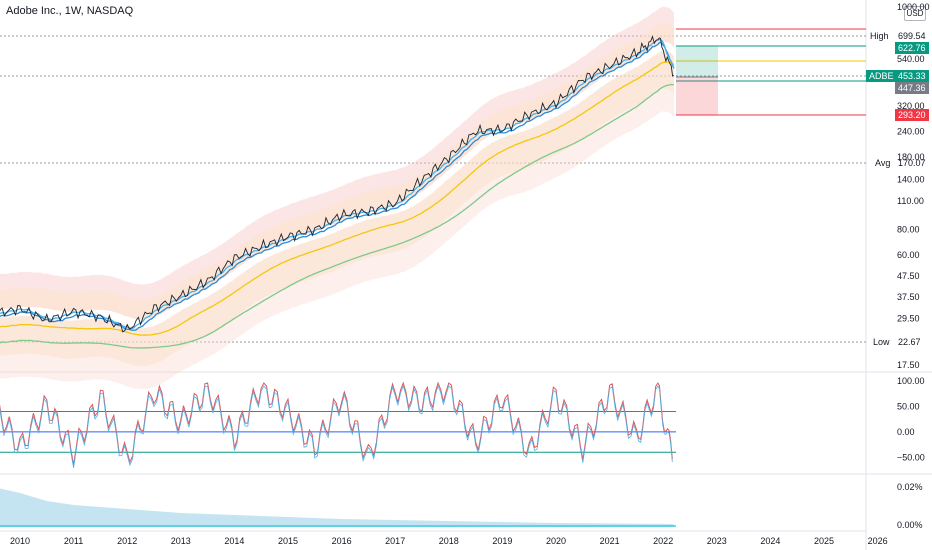  I want to click on price-axis-label: 37.50, so click(908, 297).